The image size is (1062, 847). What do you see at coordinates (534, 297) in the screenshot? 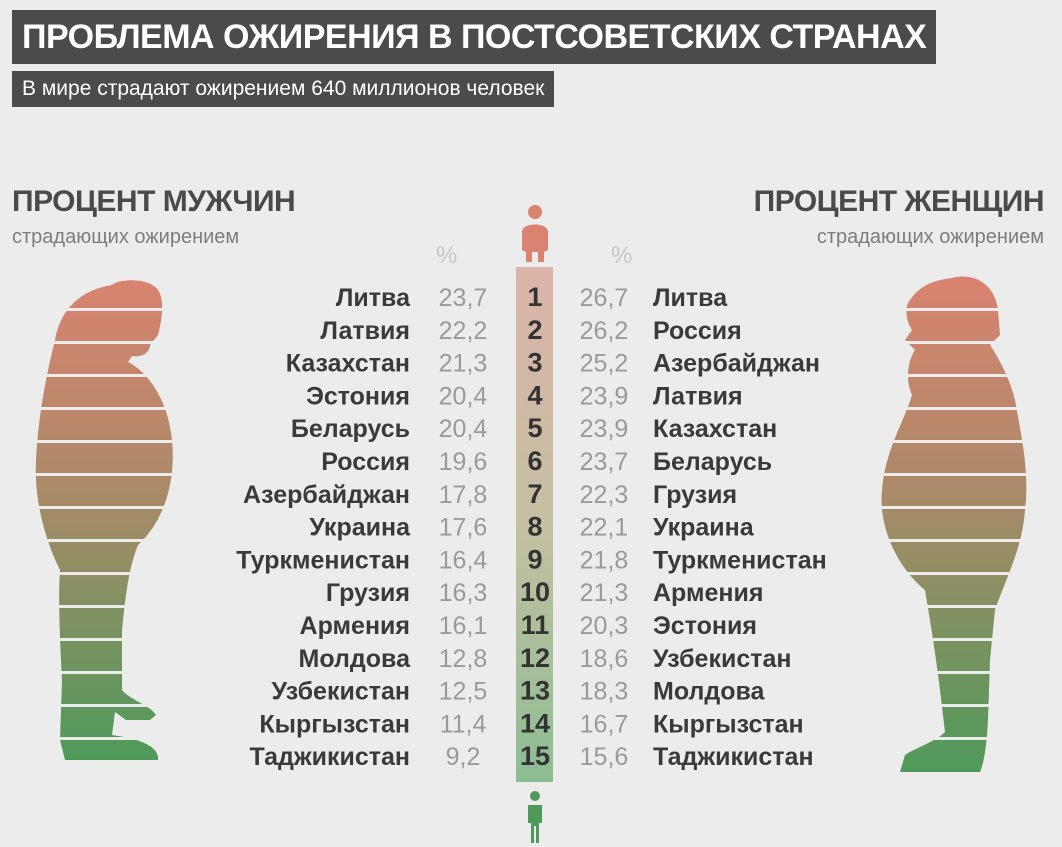
I see `rank-number: 1` at bounding box center [534, 297].